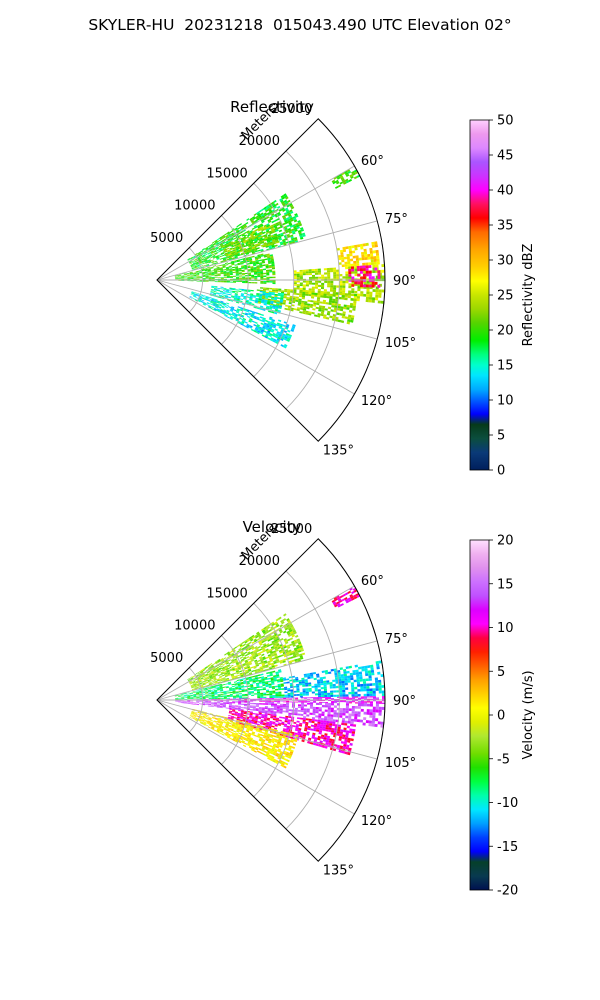 The image size is (600, 1000). Describe the element at coordinates (255, 223) in the screenshot. I see `grid-spoke` at that location.